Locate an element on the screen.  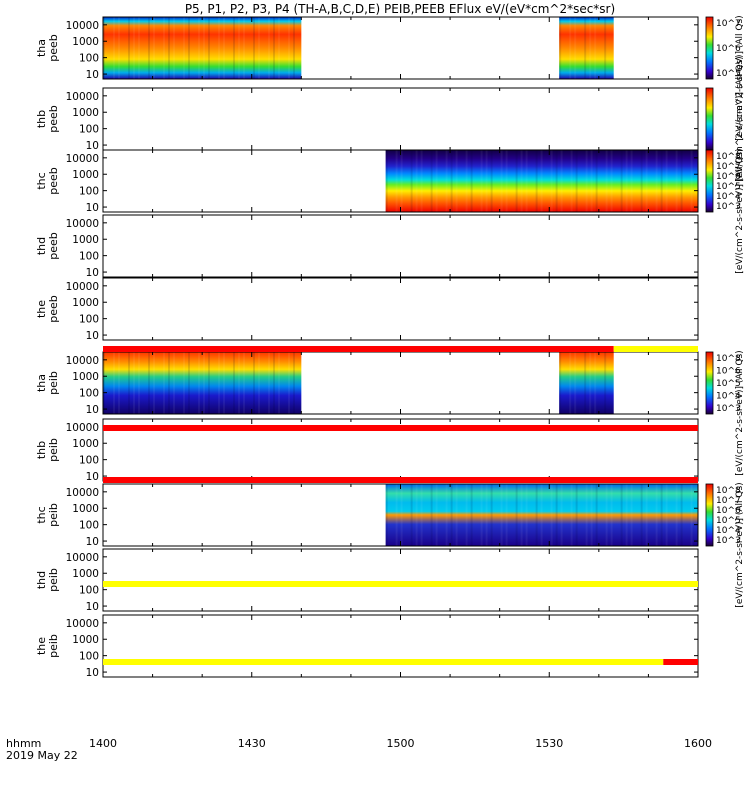
panel-label: thbpeib is located at coordinates (47, 450).